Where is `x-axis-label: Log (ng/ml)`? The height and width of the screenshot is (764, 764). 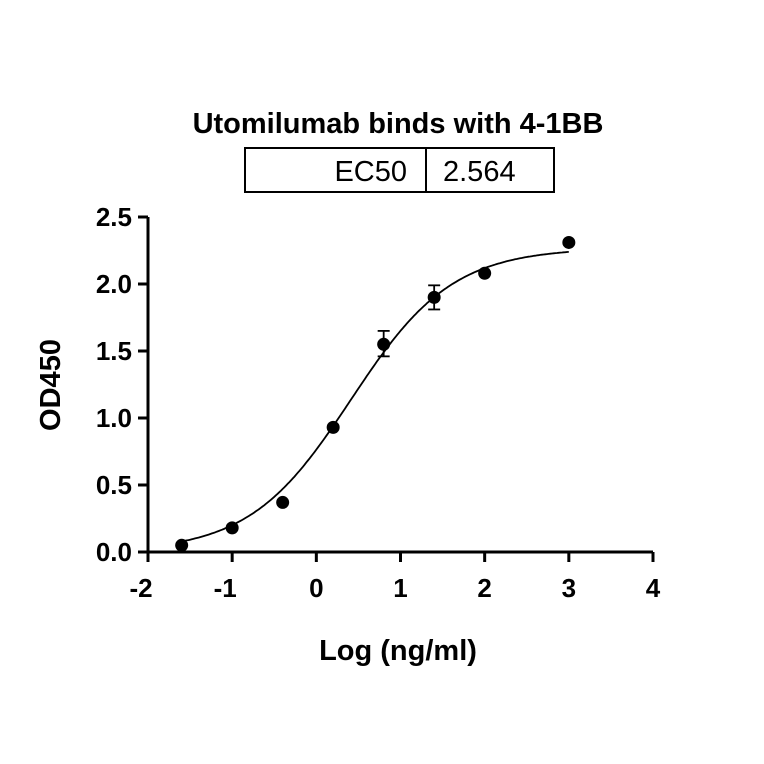
x-axis-label: Log (ng/ml) is located at coordinates (398, 651).